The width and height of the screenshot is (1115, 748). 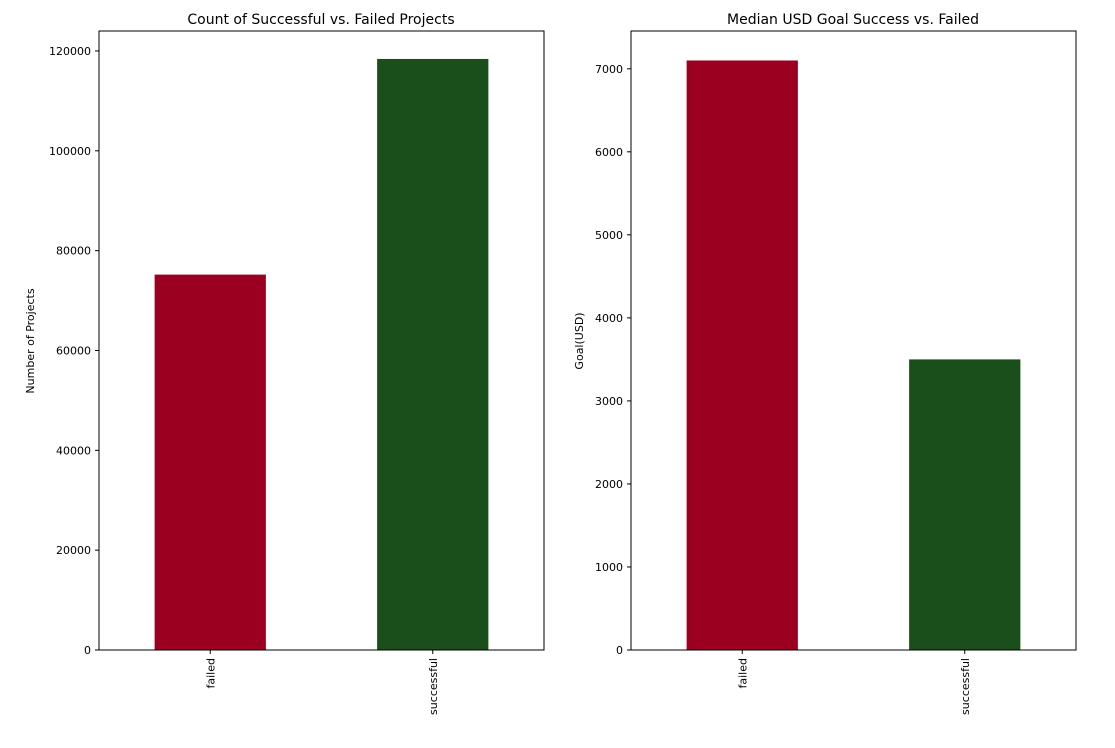 I want to click on y-tick-label: 1000, so click(x=609, y=567).